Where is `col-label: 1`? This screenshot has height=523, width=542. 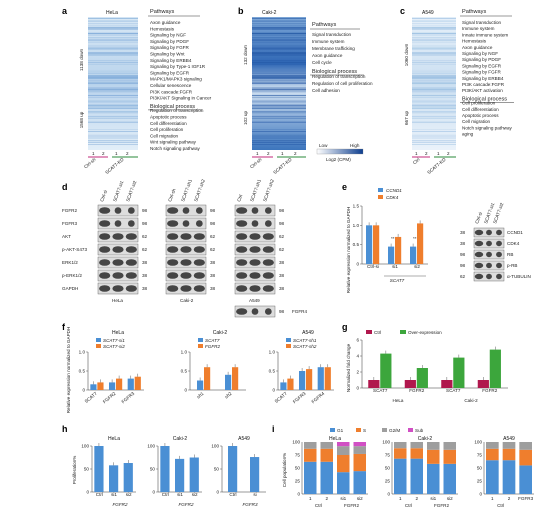 col-label: 1 is located at coordinates (116, 153).